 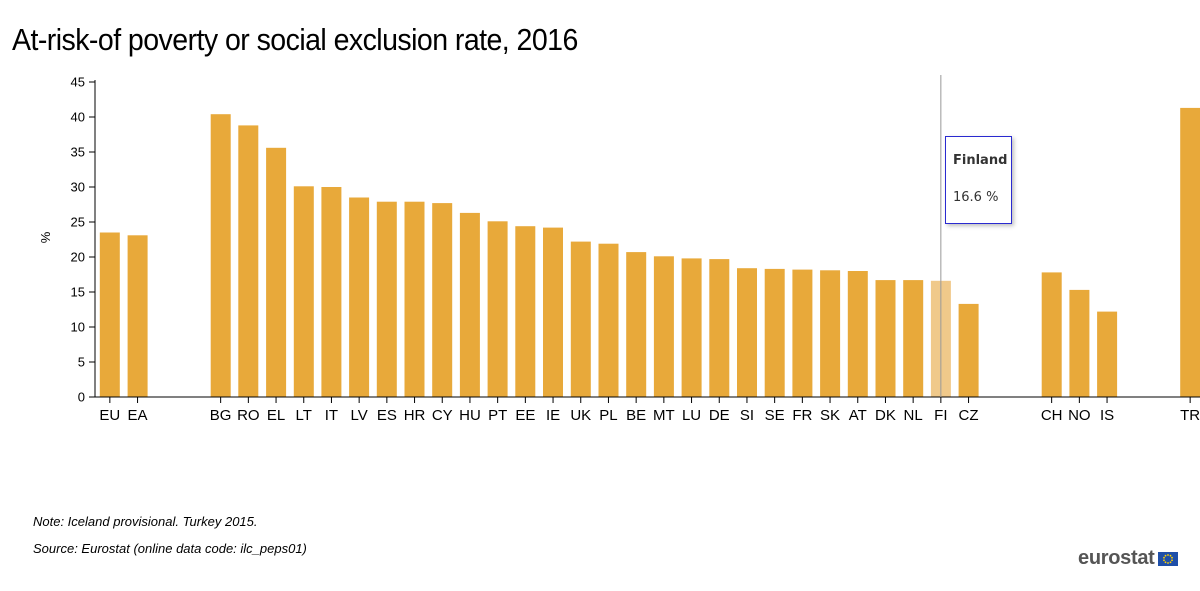 What do you see at coordinates (45, 237) in the screenshot?
I see `y-axis-label: %` at bounding box center [45, 237].